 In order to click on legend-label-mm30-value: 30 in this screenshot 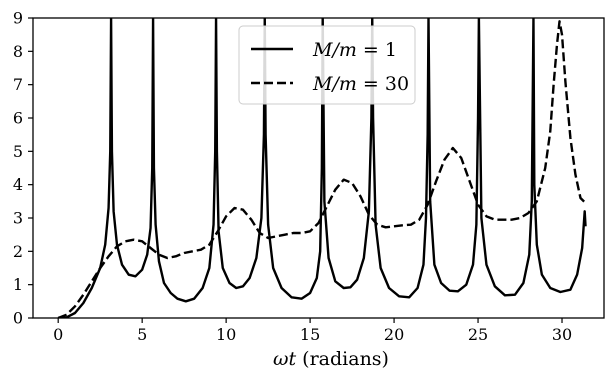, I will do `click(397, 84)`.